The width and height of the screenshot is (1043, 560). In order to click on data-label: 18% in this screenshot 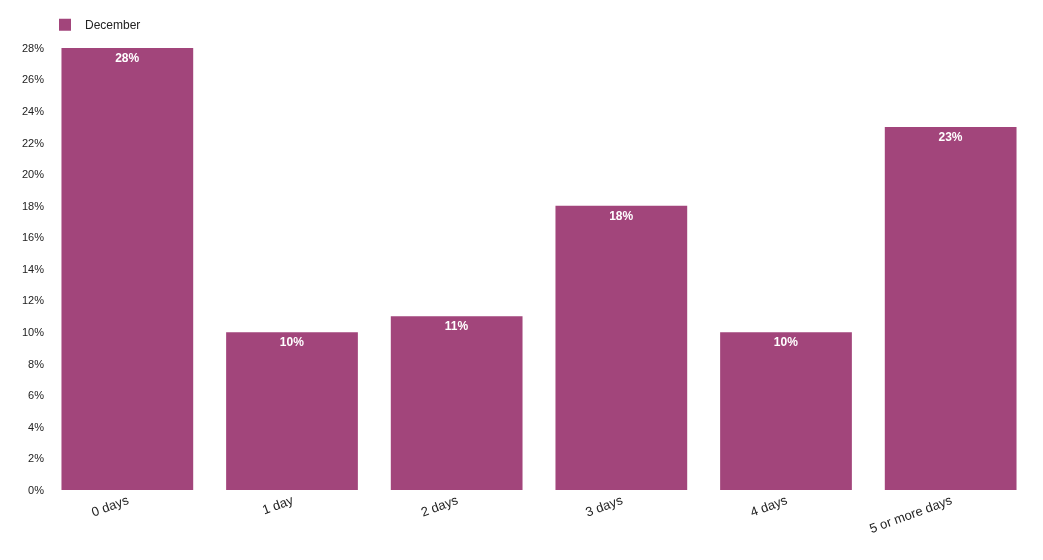, I will do `click(621, 215)`.